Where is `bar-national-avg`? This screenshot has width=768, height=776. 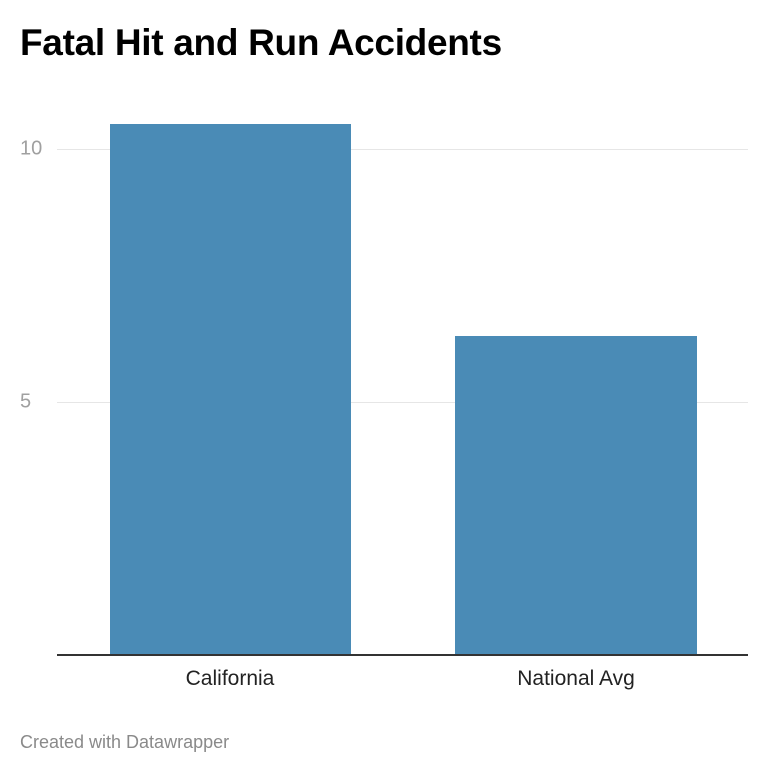
bar-national-avg is located at coordinates (576, 495).